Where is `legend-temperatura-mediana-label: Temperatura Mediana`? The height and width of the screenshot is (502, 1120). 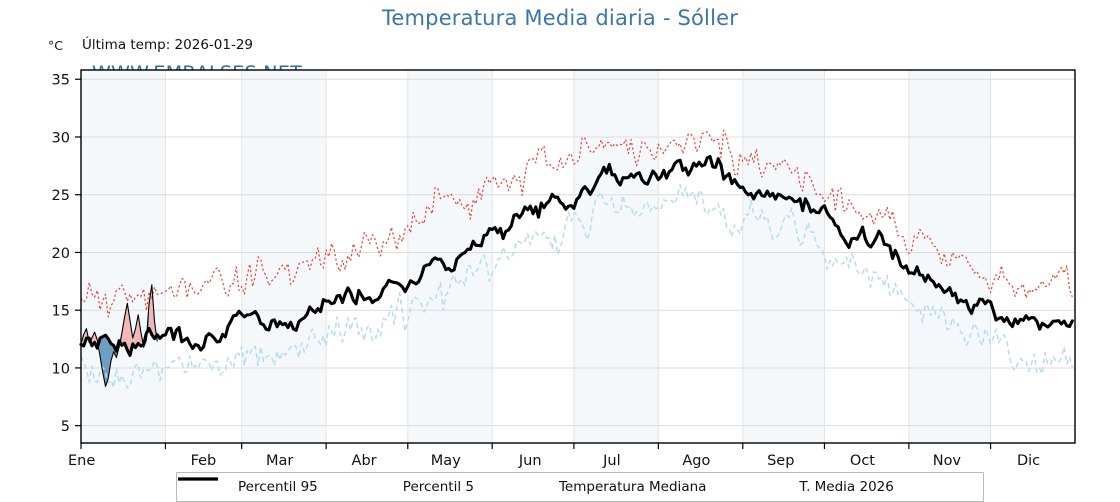
legend-temperatura-mediana-label: Temperatura Mediana is located at coordinates (632, 487).